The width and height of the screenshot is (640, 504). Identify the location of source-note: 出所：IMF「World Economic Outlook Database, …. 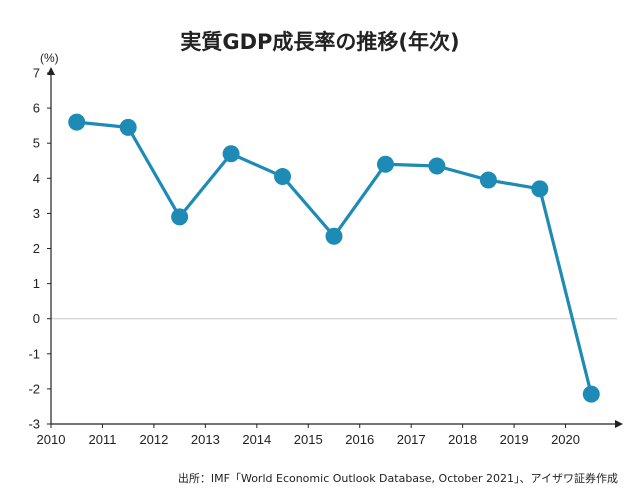
(398, 478).